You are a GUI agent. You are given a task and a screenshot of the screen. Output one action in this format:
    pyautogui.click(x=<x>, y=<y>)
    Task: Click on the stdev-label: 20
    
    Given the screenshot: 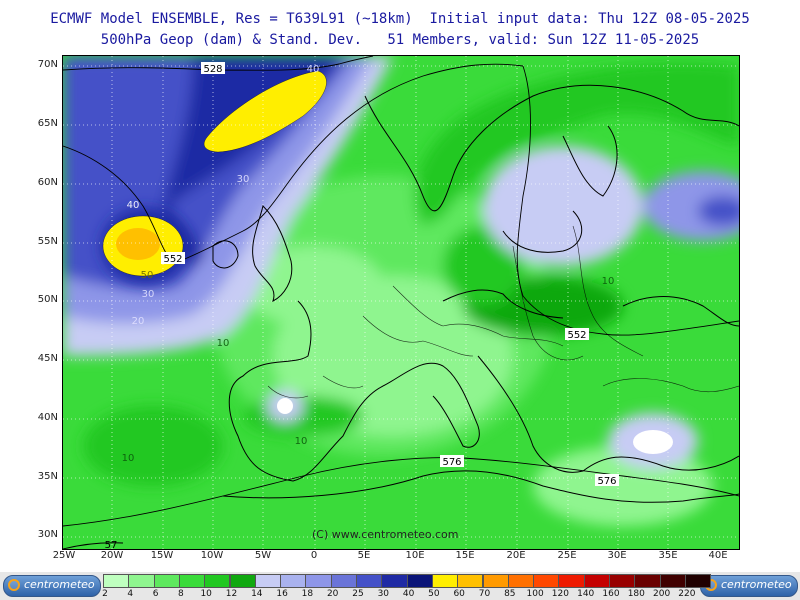 What is the action you would take?
    pyautogui.click(x=138, y=321)
    